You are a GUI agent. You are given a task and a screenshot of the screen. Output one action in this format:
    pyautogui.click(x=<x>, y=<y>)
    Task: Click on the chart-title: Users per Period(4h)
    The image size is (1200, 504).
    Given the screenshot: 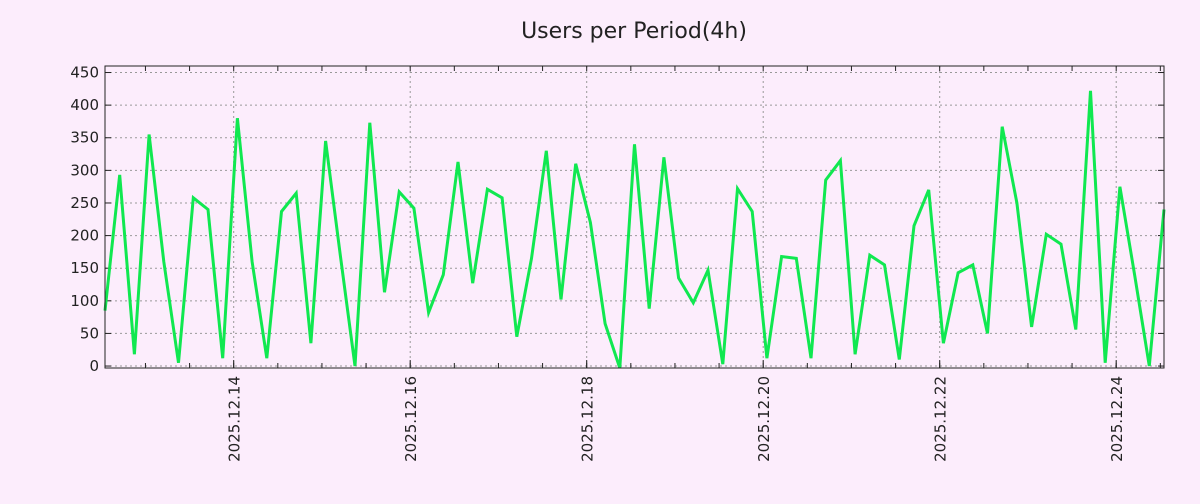 What is the action you would take?
    pyautogui.click(x=634, y=31)
    